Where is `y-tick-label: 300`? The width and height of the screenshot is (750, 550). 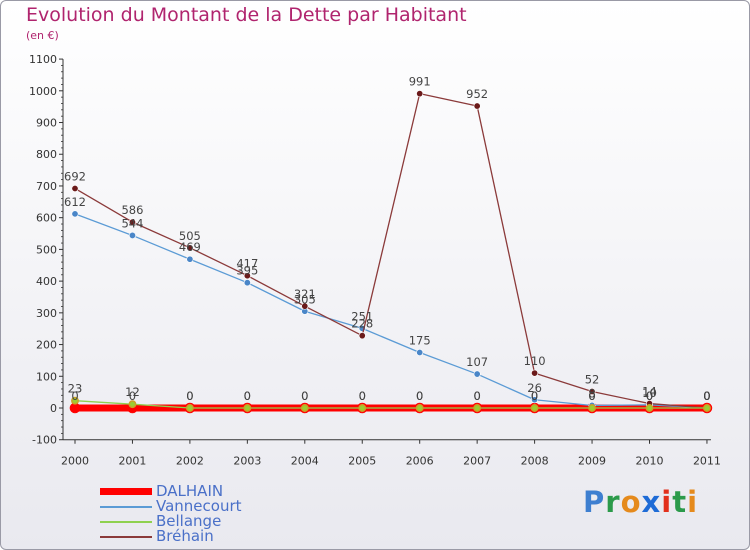 y-tick-label: 300 is located at coordinates (46, 313).